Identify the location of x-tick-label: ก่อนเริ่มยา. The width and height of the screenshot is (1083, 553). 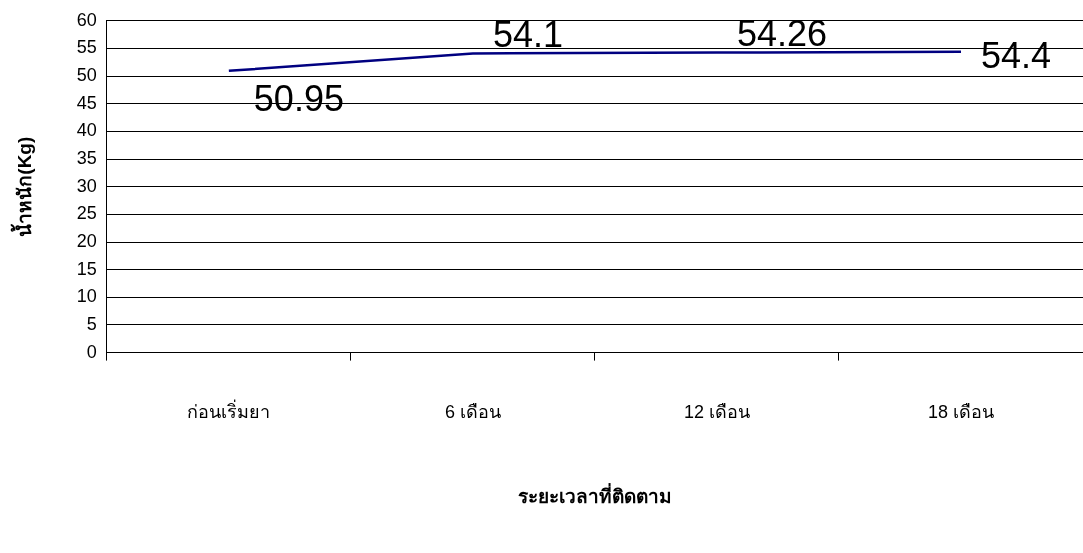
(229, 411).